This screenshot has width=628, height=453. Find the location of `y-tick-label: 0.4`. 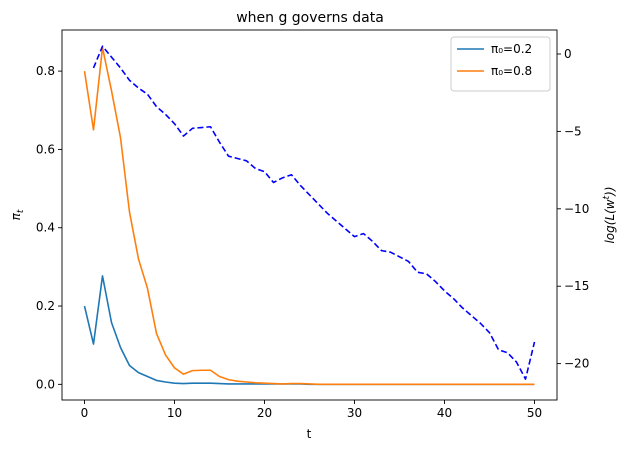

y-tick-label: 0.4 is located at coordinates (45, 228).